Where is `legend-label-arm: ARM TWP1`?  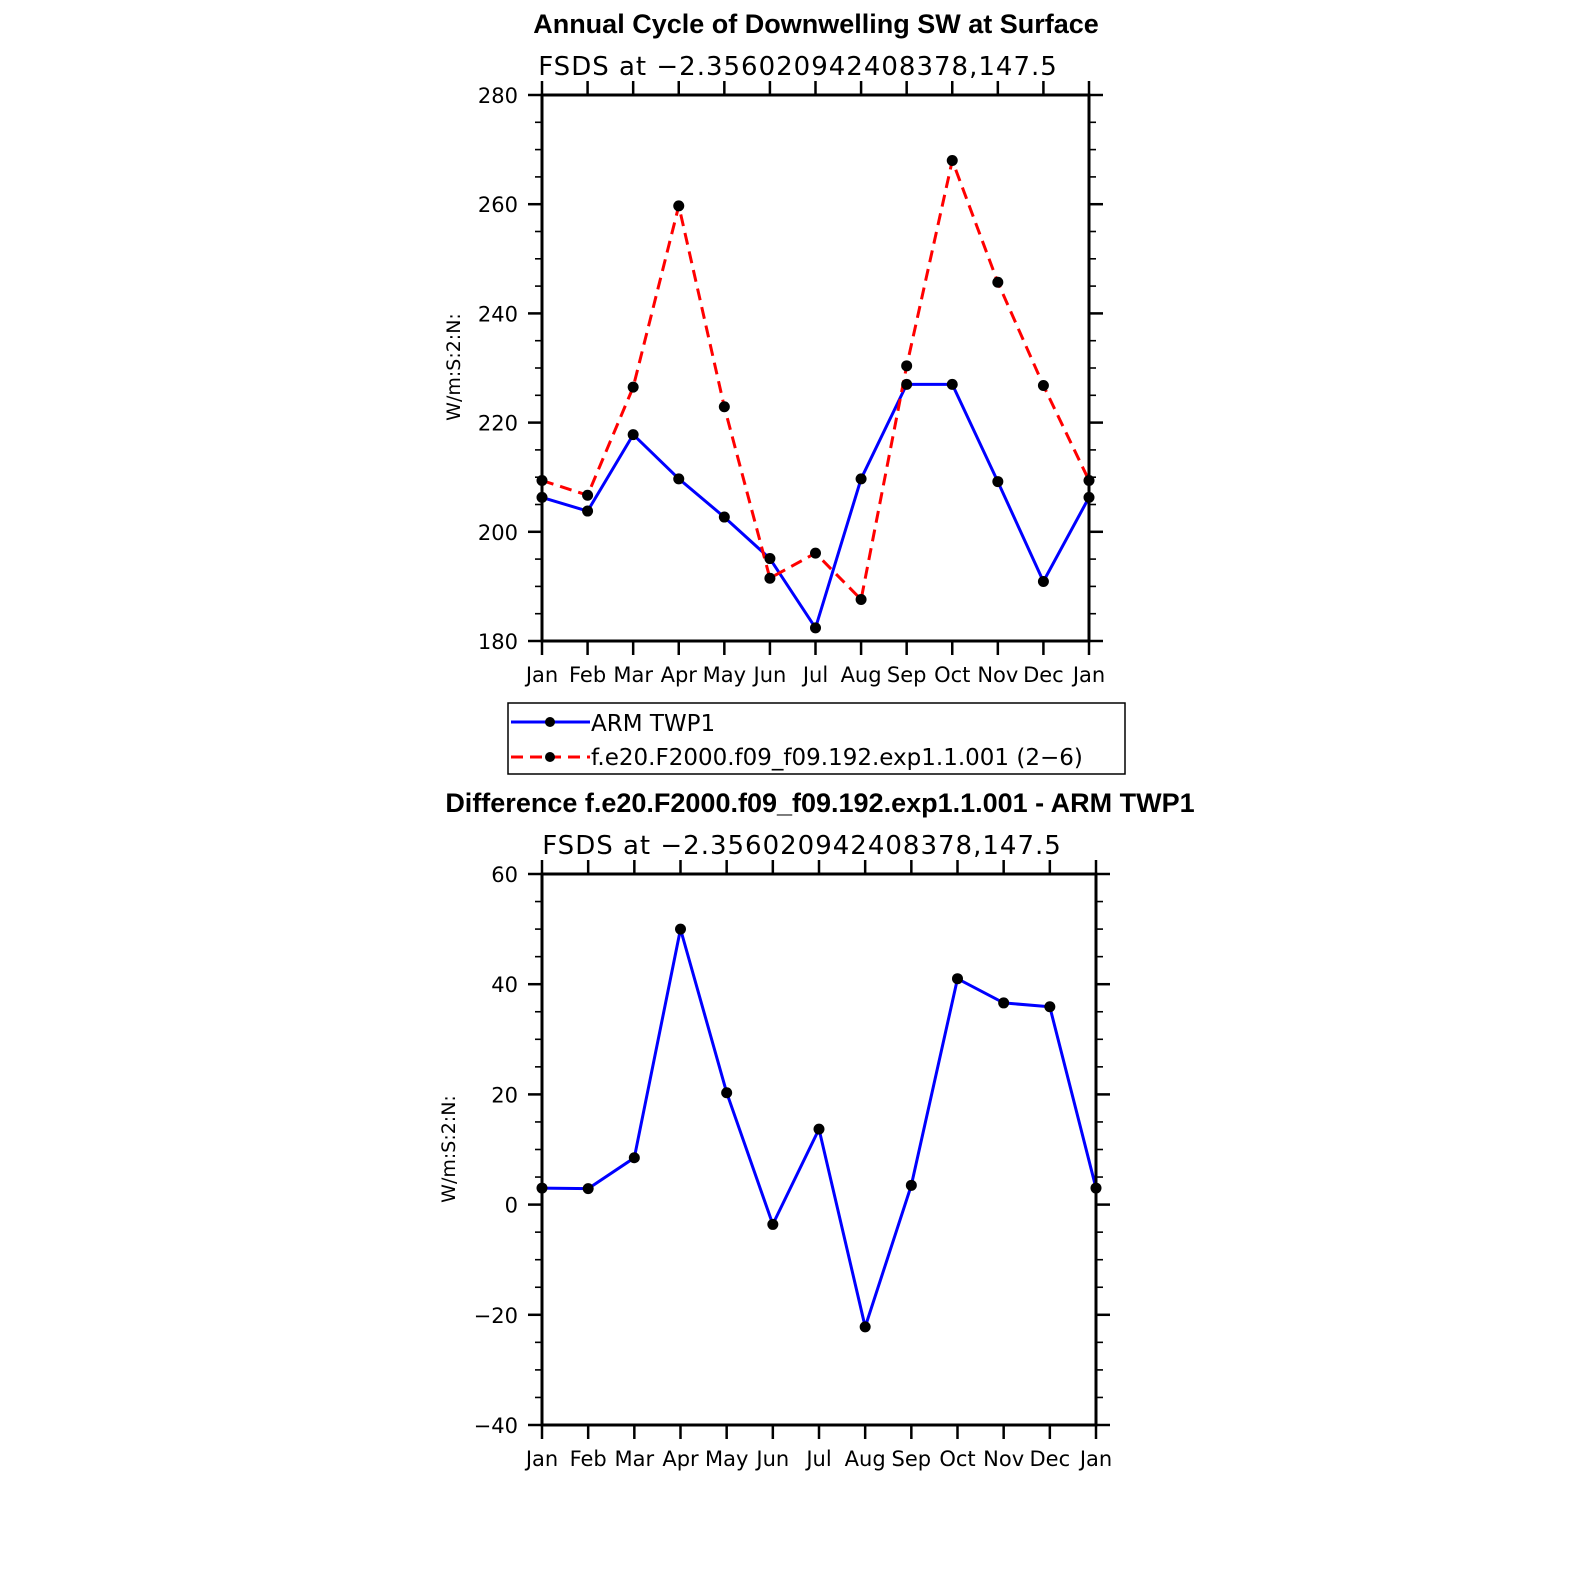
legend-label-arm: ARM TWP1 is located at coordinates (653, 724).